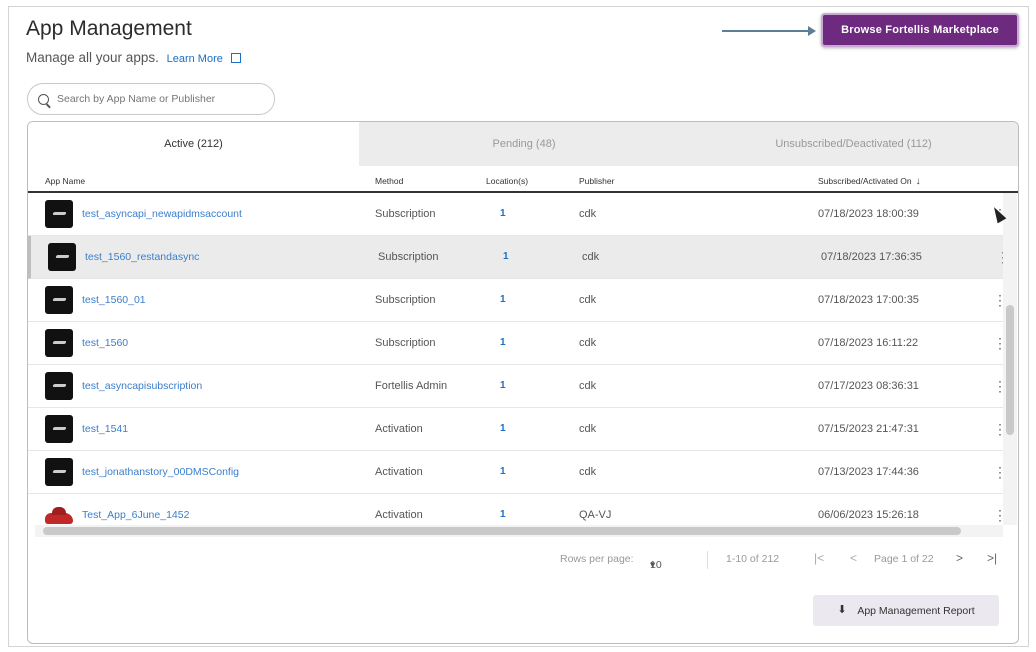  Describe the element at coordinates (868, 214) in the screenshot. I see `date-cell: 07/18/2023 18:00:39` at that location.